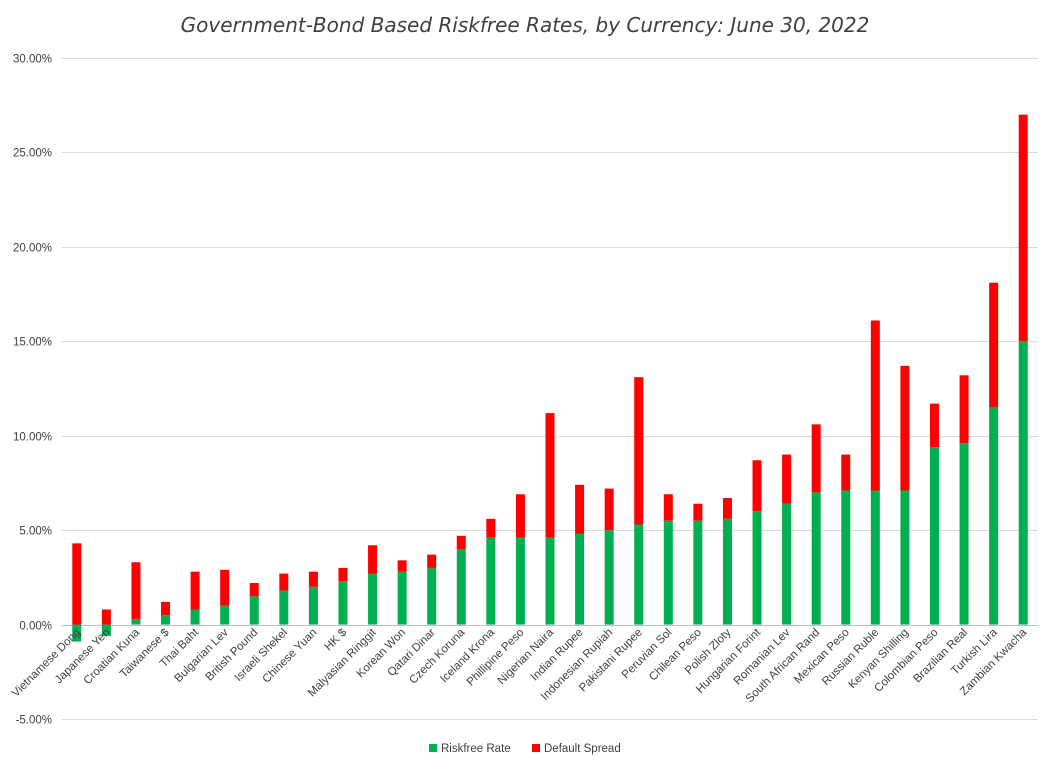  Describe the element at coordinates (433, 748) in the screenshot. I see `legend-swatch-riskfree-rate` at that location.